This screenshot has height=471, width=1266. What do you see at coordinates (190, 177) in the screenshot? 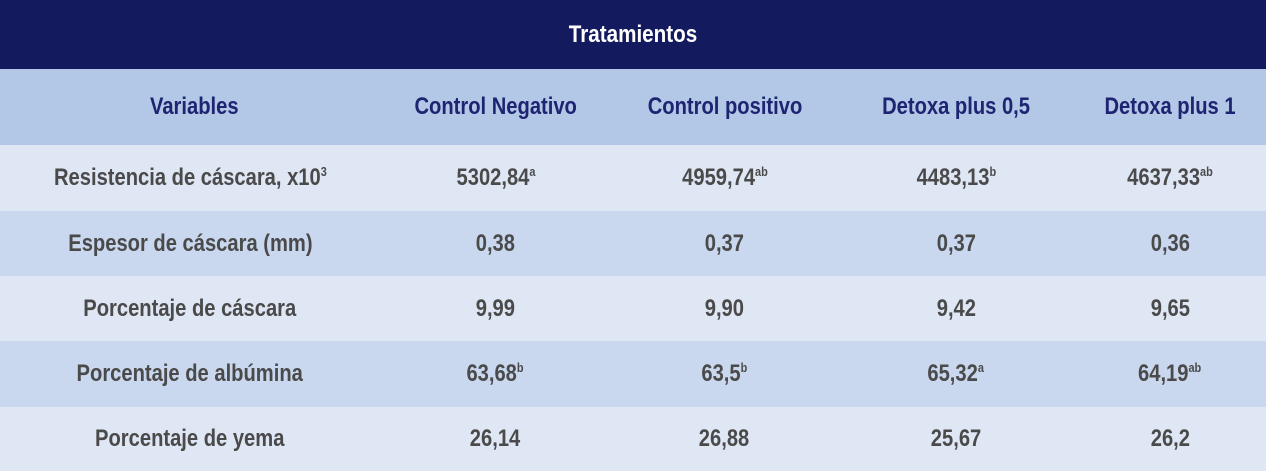
I see `row-label: Resistencia de cáscara, x103` at bounding box center [190, 177].